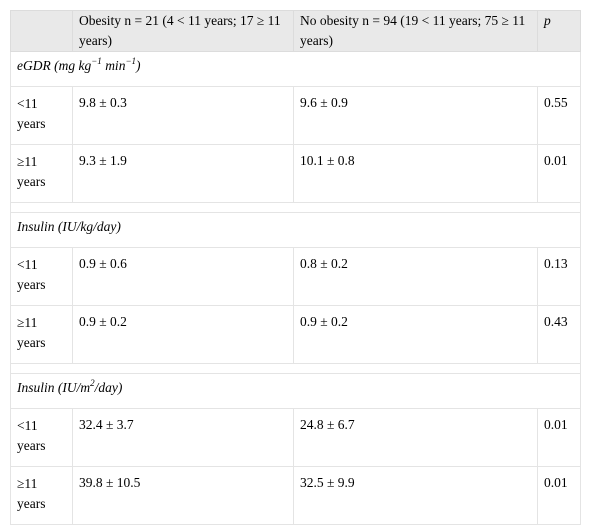 Image resolution: width=590 pixels, height=525 pixels. Describe the element at coordinates (415, 495) in the screenshot. I see `no-obesity-value: 32.5 ± 9.9` at that location.